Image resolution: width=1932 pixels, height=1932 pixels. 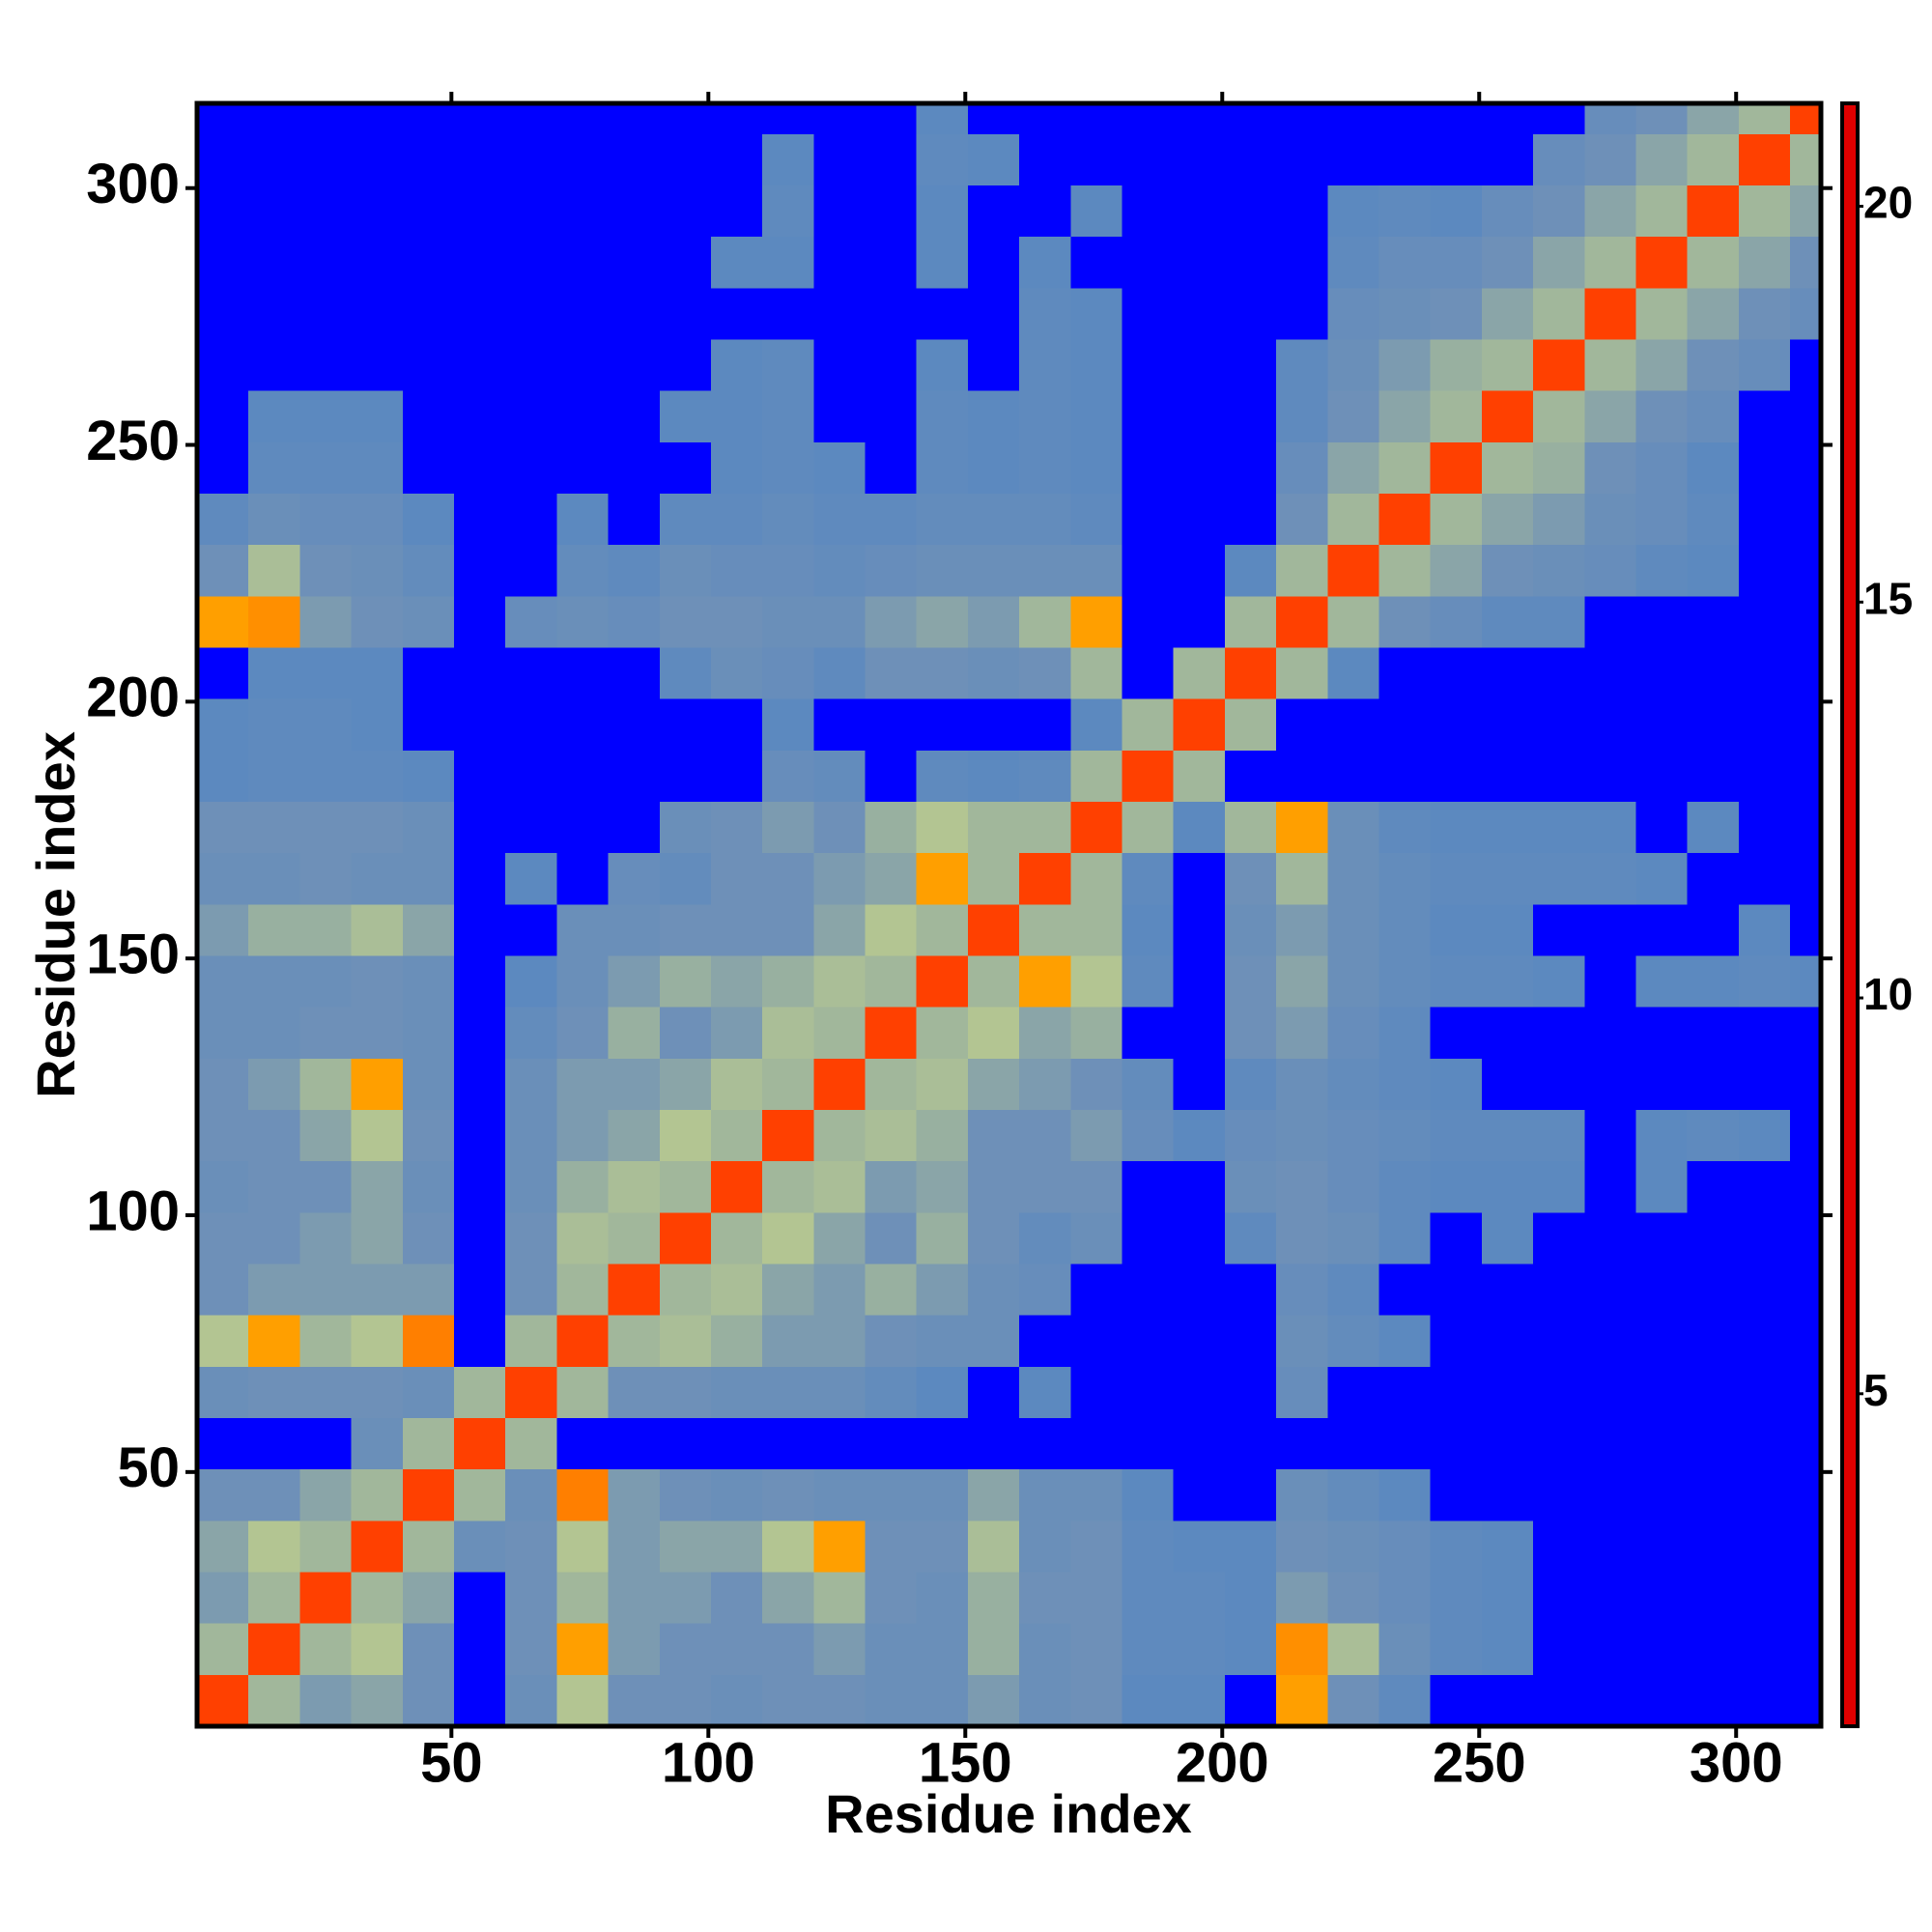 What do you see at coordinates (55, 914) in the screenshot?
I see `y-axis-title: Residue index` at bounding box center [55, 914].